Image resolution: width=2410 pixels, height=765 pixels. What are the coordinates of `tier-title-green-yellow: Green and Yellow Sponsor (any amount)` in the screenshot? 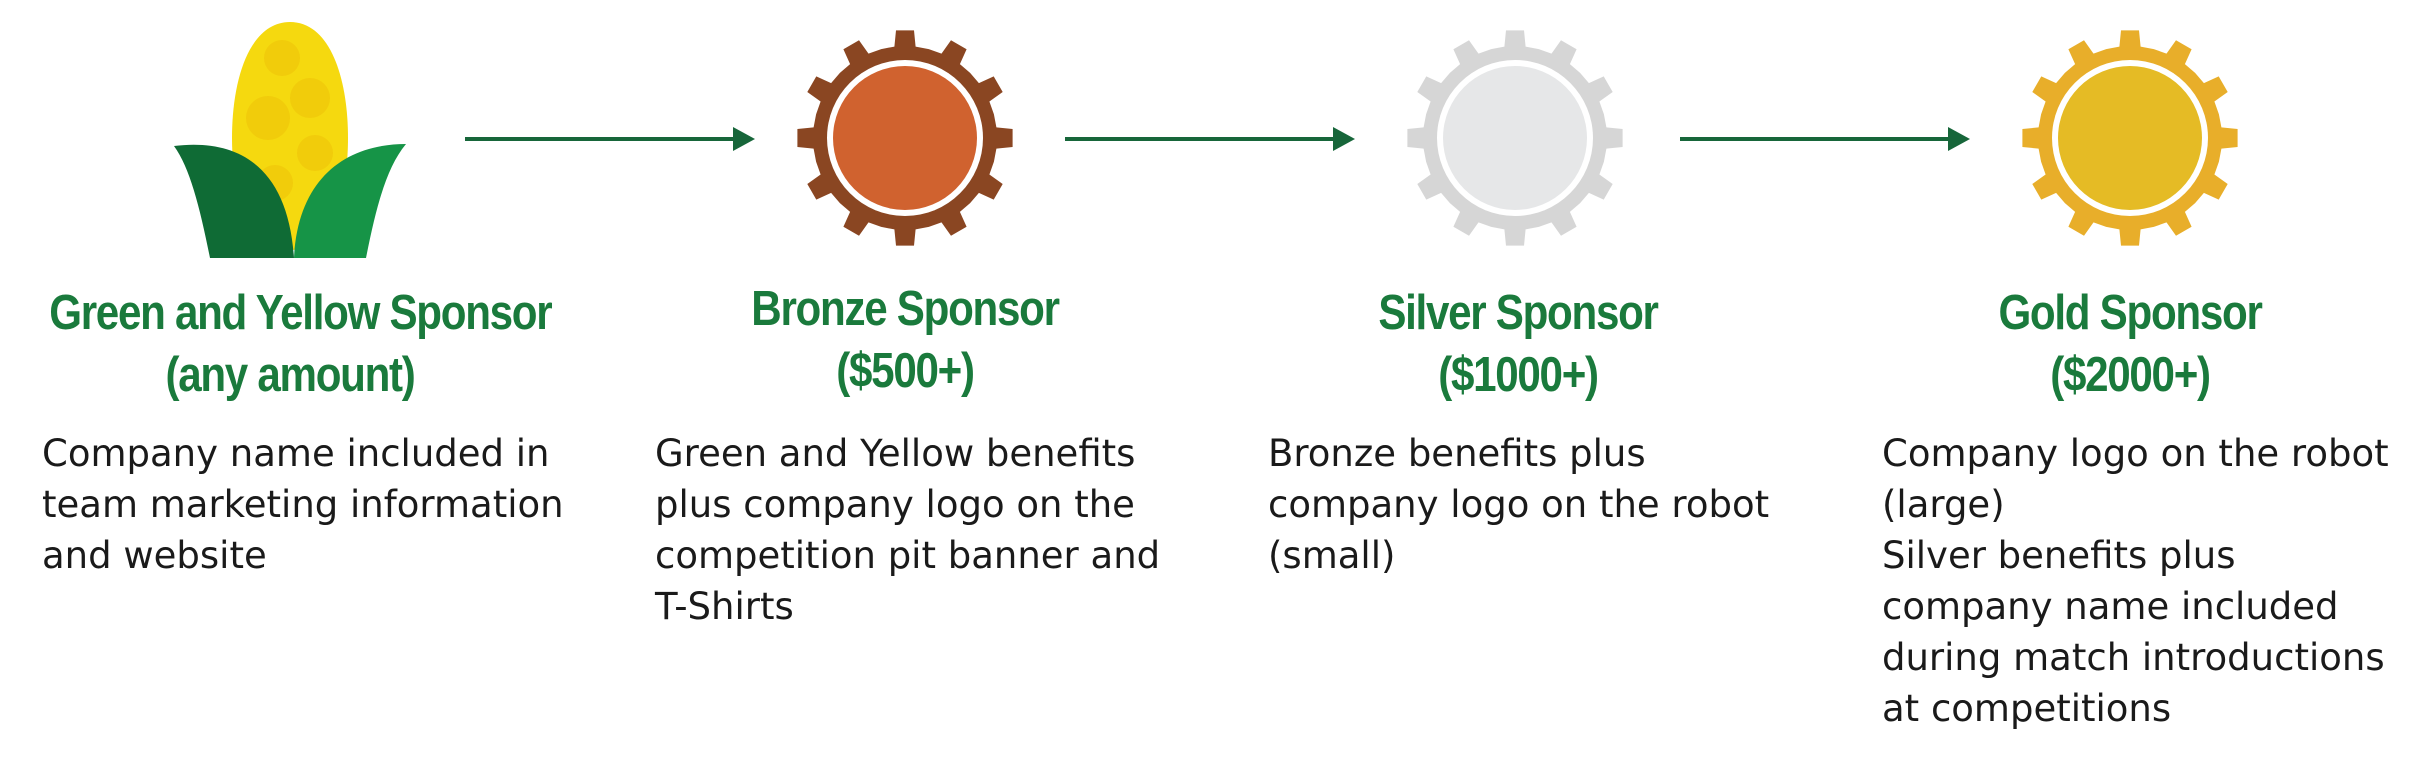 It's located at (300, 344).